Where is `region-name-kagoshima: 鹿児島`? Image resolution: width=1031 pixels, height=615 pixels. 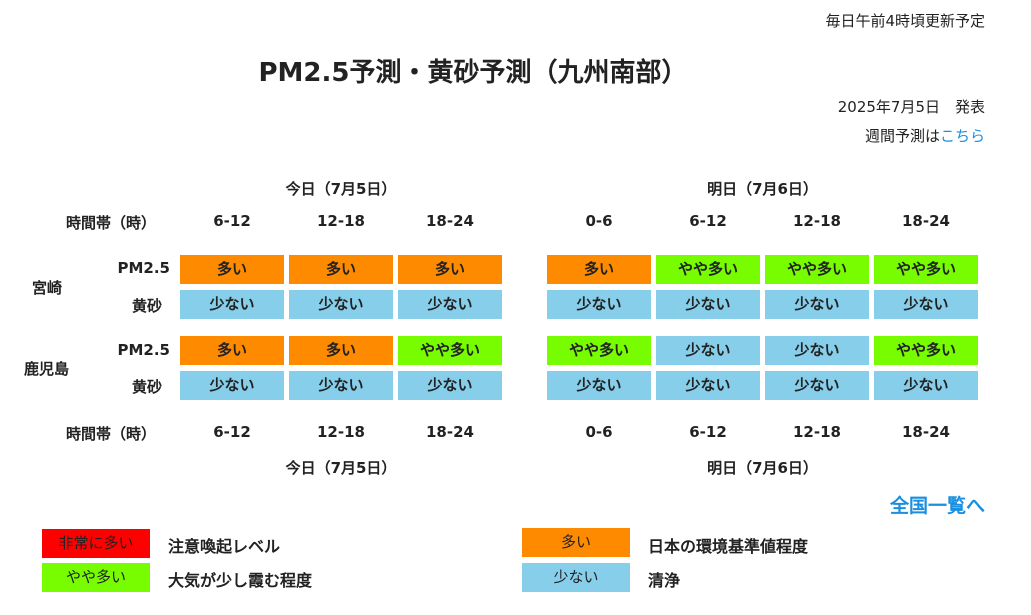
region-name-kagoshima: 鹿児島 is located at coordinates (47, 369).